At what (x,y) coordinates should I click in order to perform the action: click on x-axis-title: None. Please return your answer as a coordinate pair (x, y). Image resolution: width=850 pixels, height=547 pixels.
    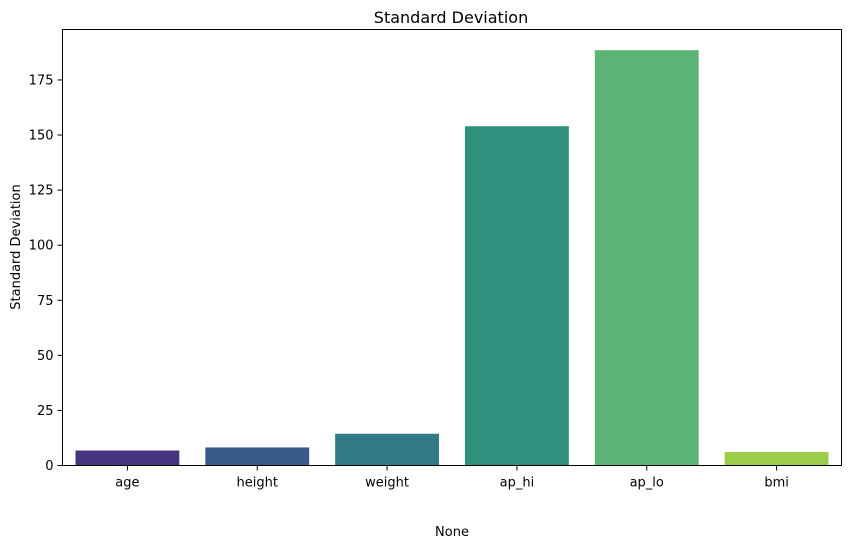
    Looking at the image, I should click on (452, 532).